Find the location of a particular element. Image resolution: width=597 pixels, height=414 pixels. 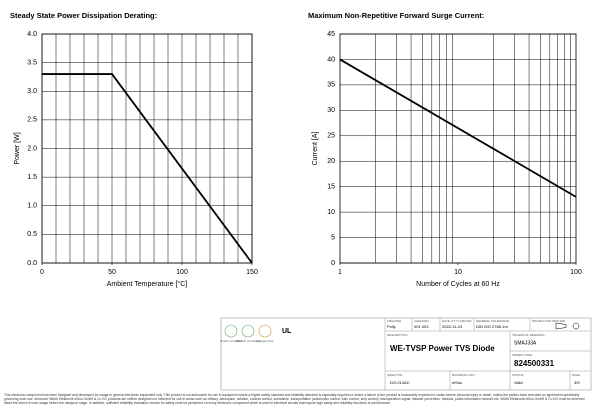

label: SIZE/TYPE is located at coordinates (394, 375).